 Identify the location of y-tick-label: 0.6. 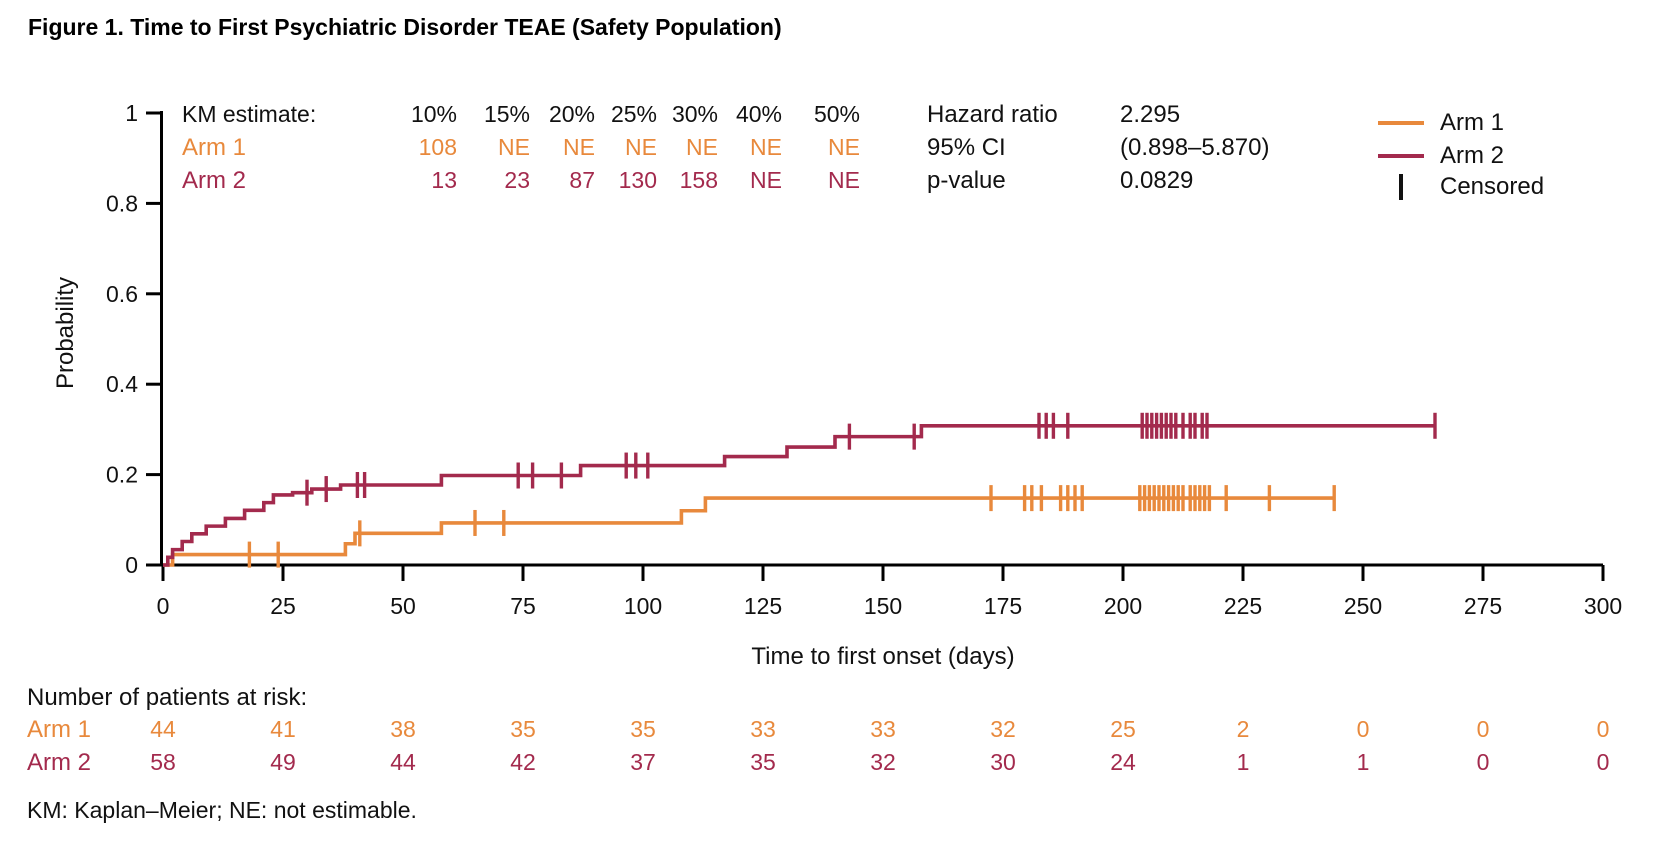
(122, 294).